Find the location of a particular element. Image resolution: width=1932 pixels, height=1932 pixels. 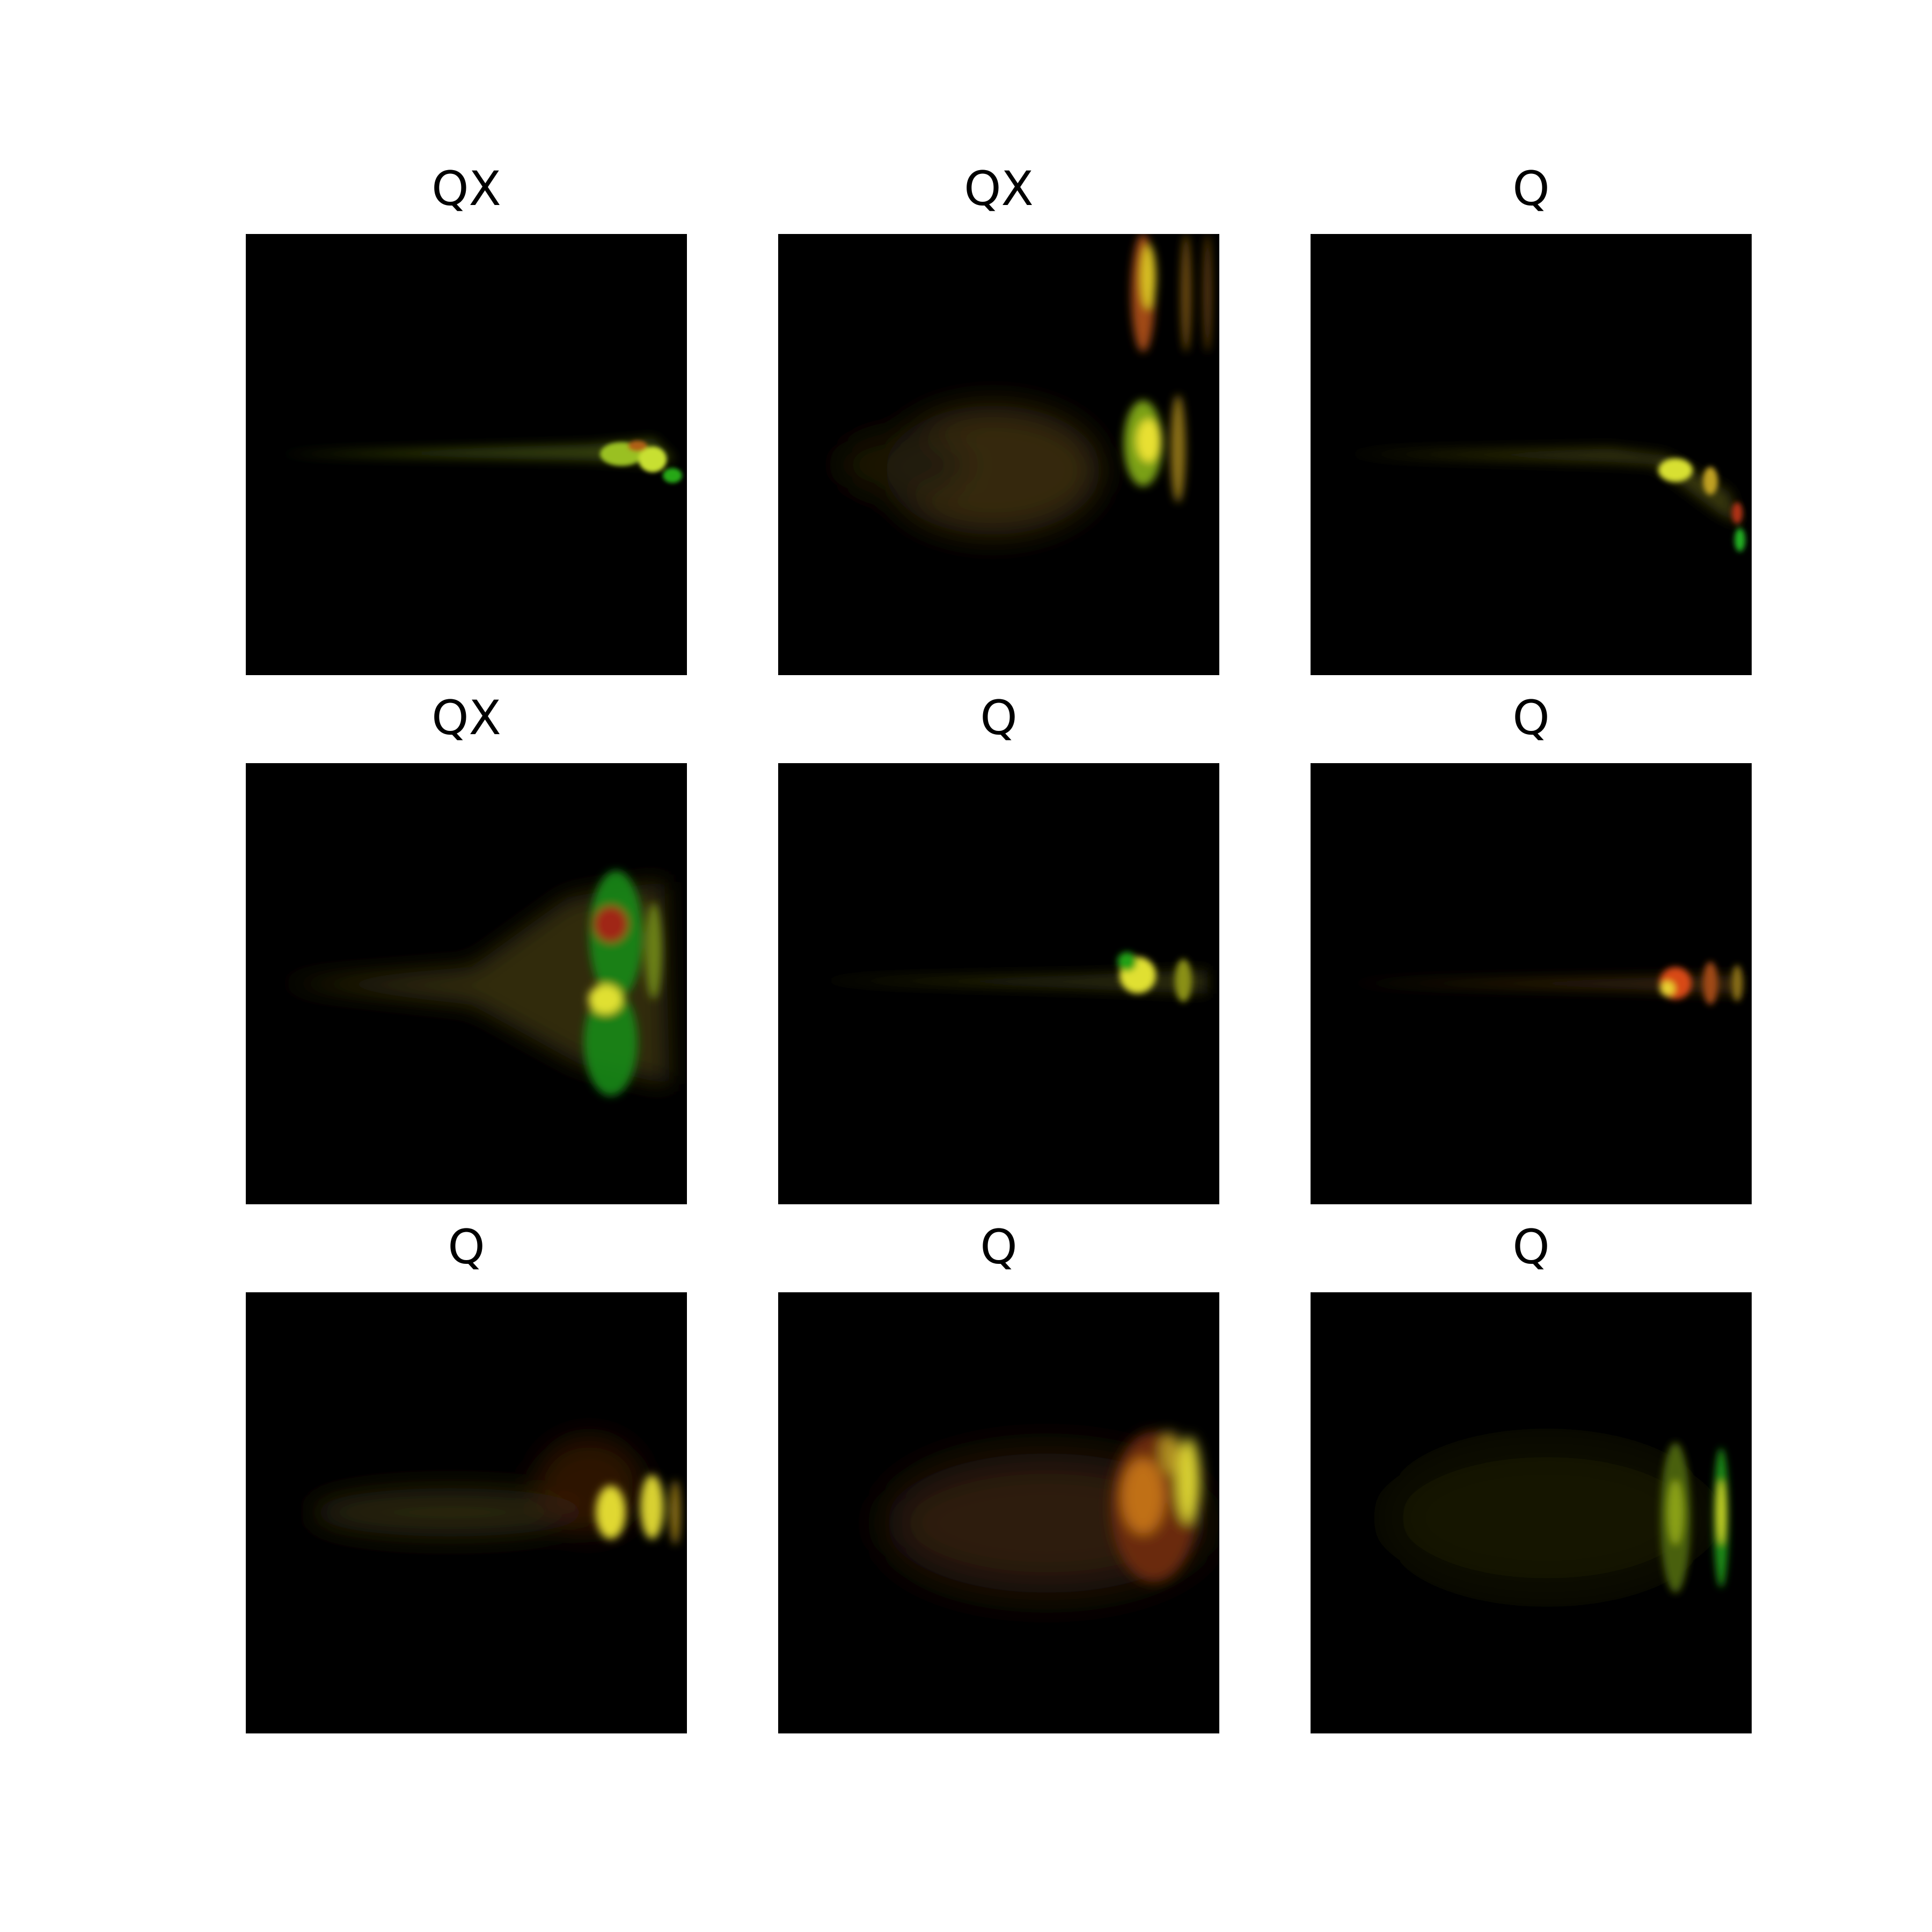

panel-title-4: QX is located at coordinates (466, 717).